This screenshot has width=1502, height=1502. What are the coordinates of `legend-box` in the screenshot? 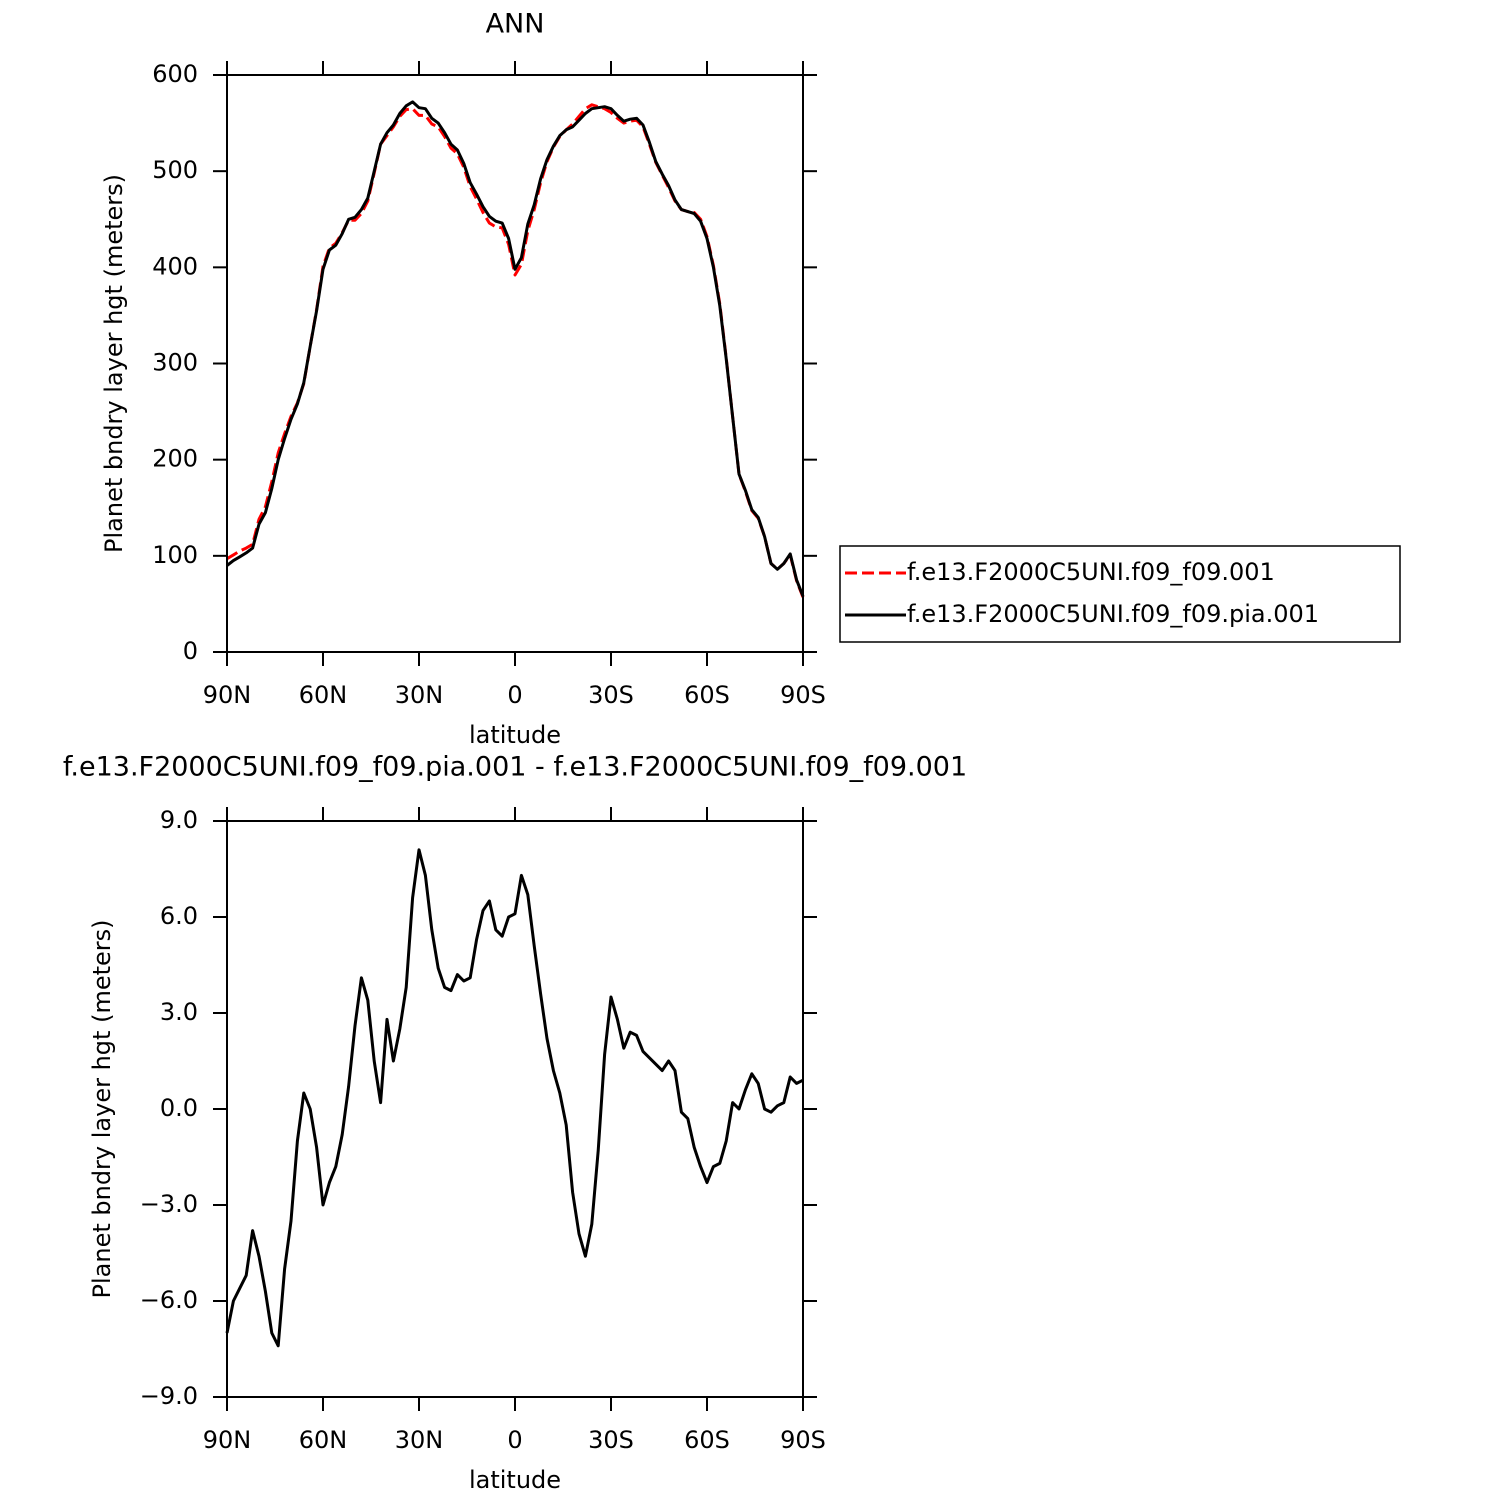 It's located at (1120, 594).